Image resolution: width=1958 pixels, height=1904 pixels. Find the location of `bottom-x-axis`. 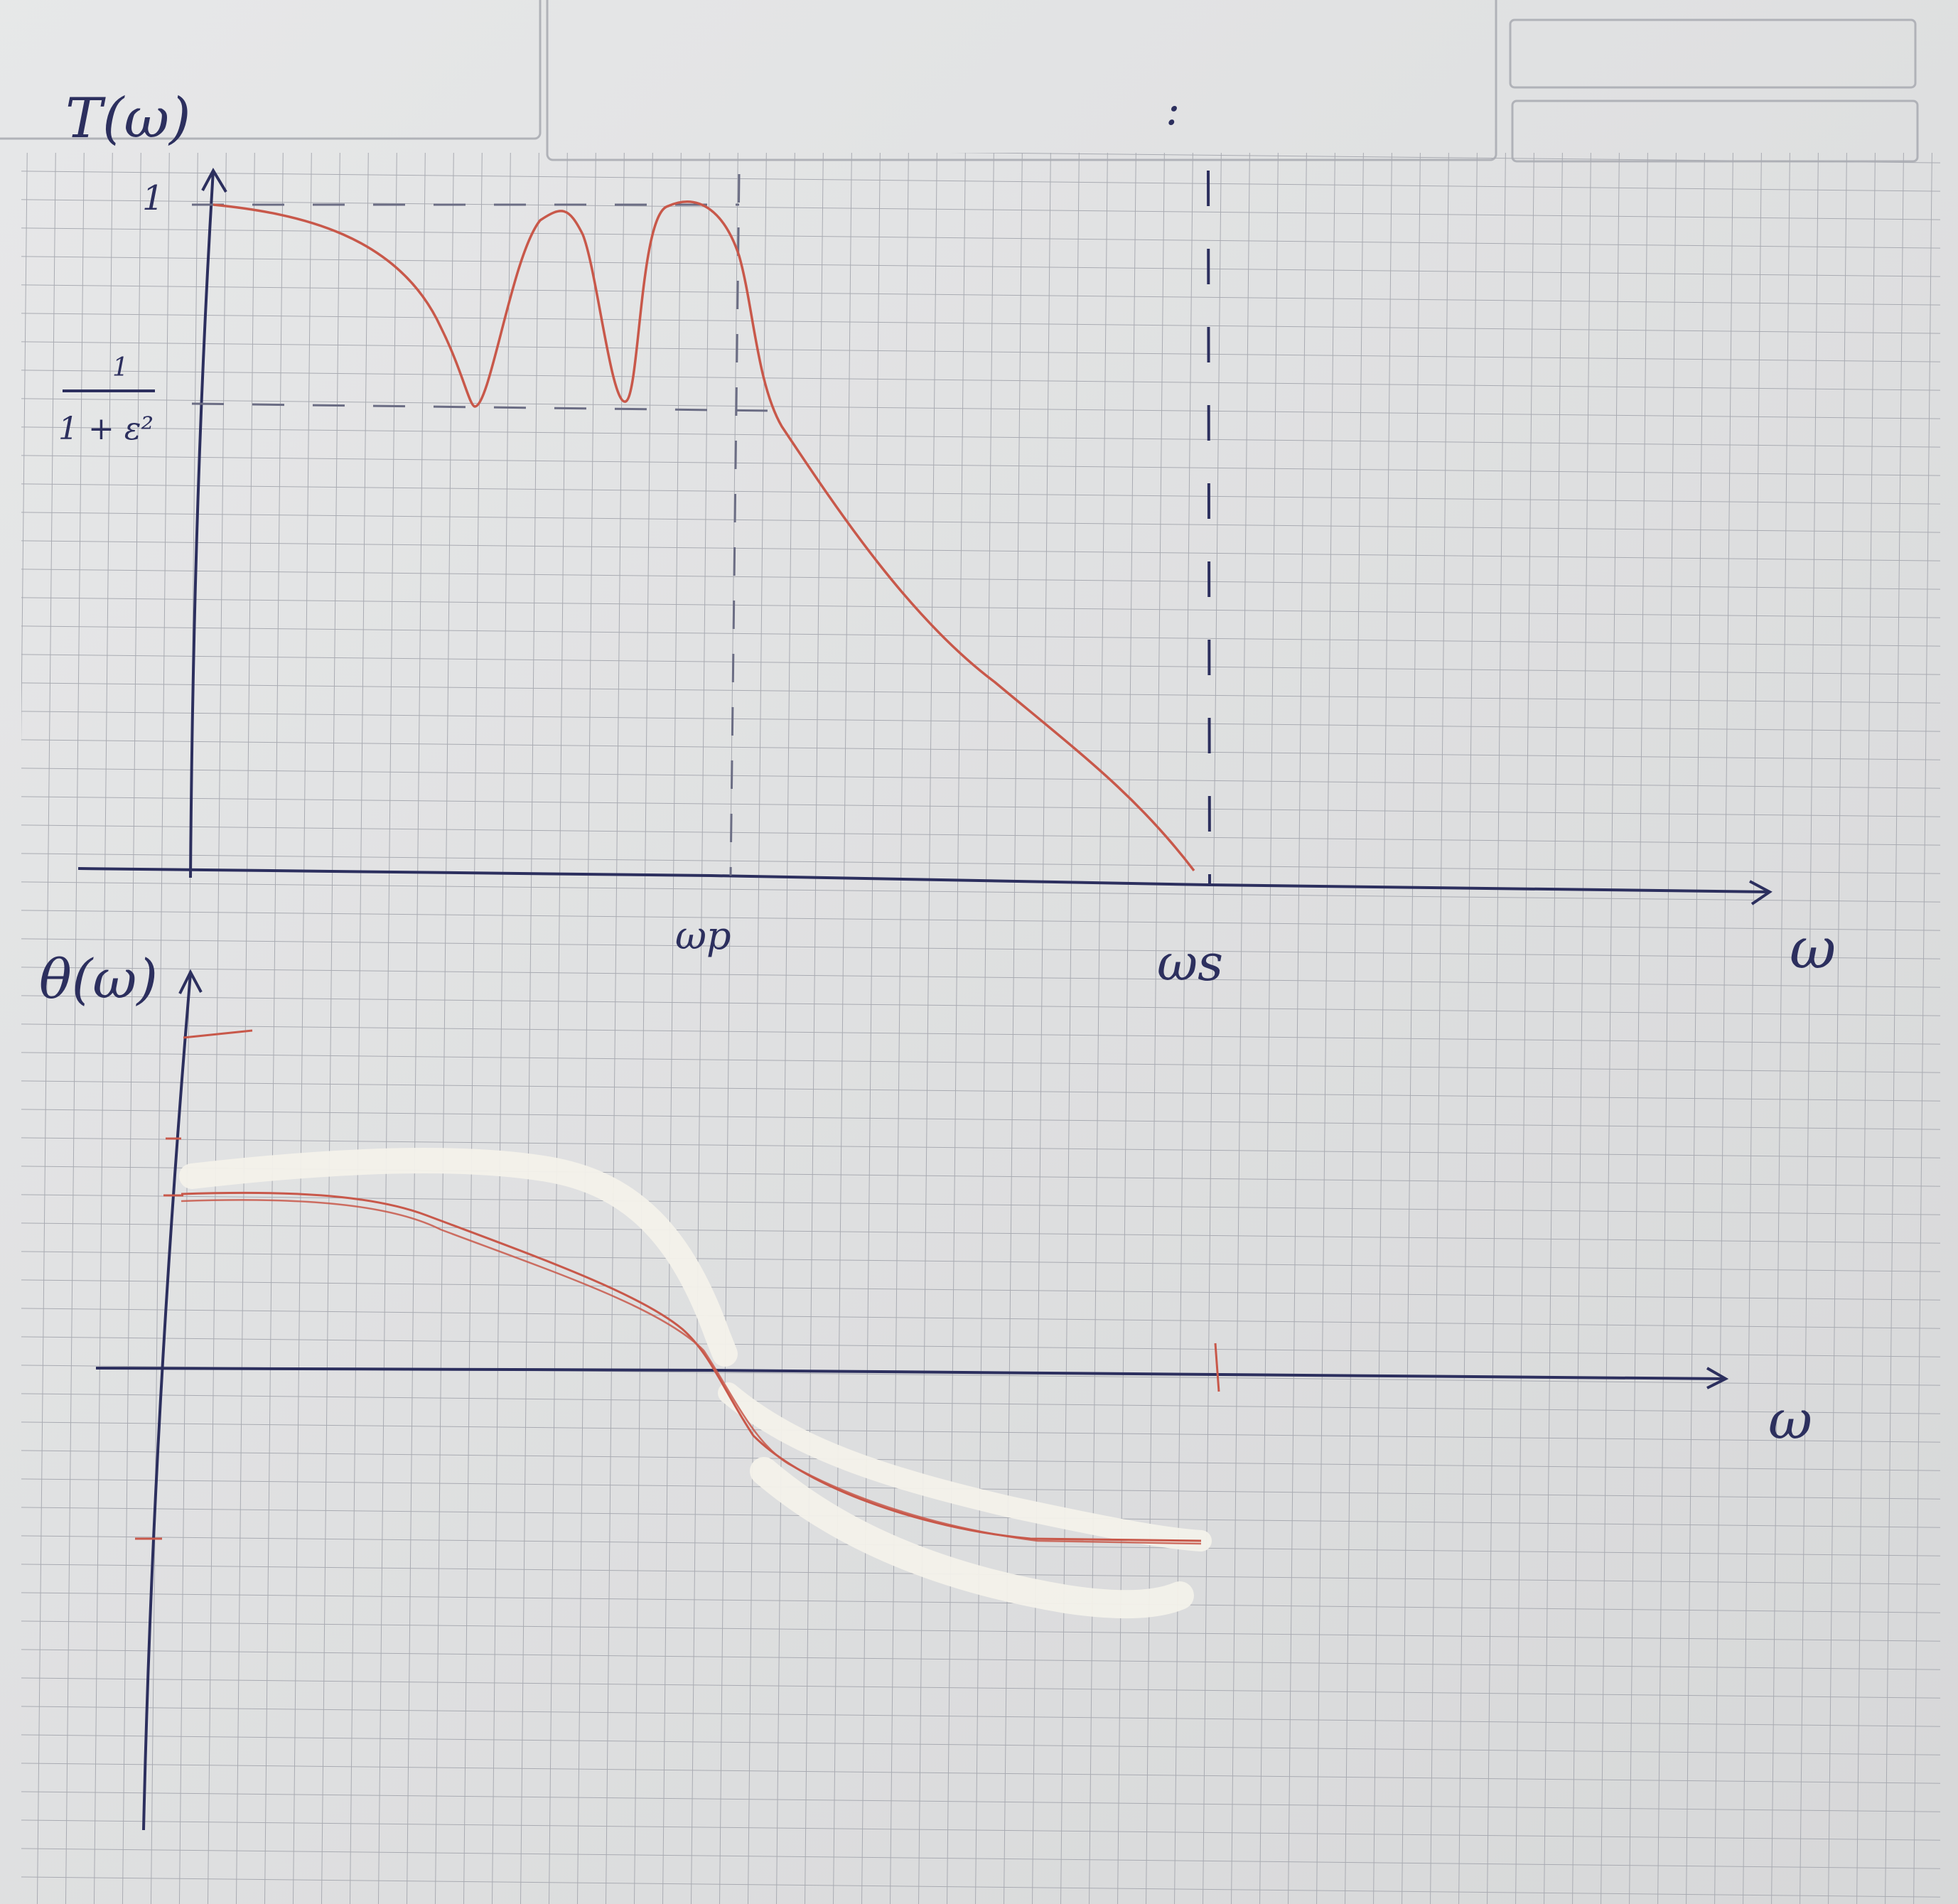

bottom-x-axis is located at coordinates (911, 1373).